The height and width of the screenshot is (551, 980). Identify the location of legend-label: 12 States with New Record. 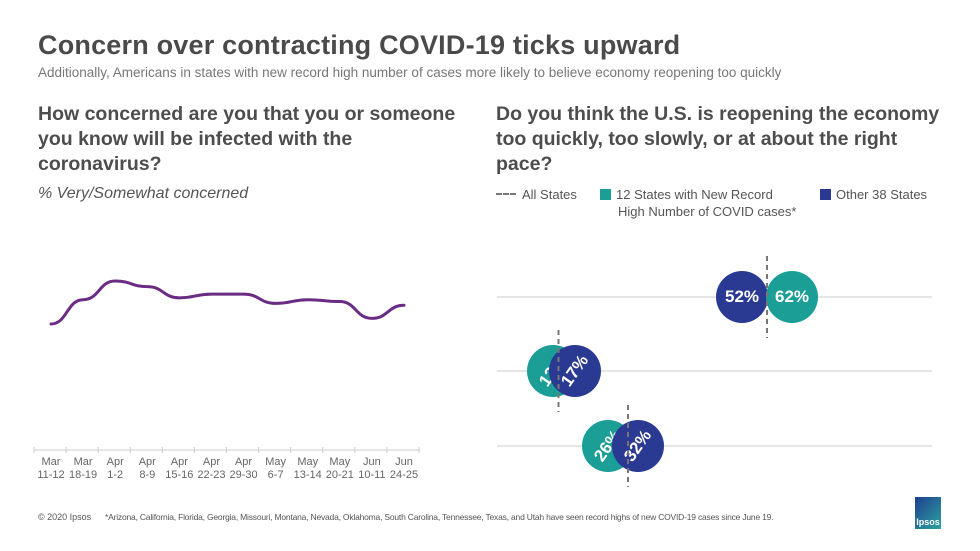
(694, 194).